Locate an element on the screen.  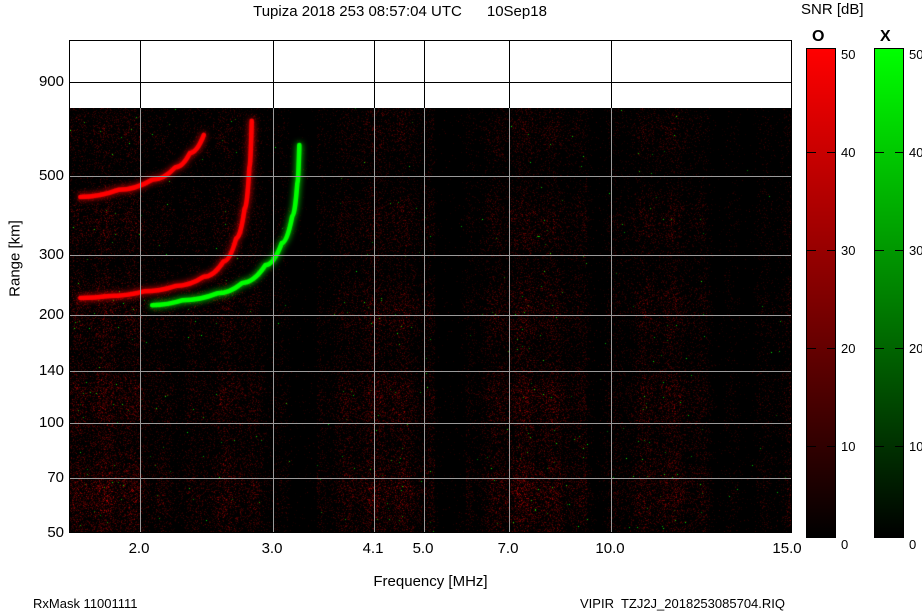
x-tick-label: 4.1 is located at coordinates (373, 548).